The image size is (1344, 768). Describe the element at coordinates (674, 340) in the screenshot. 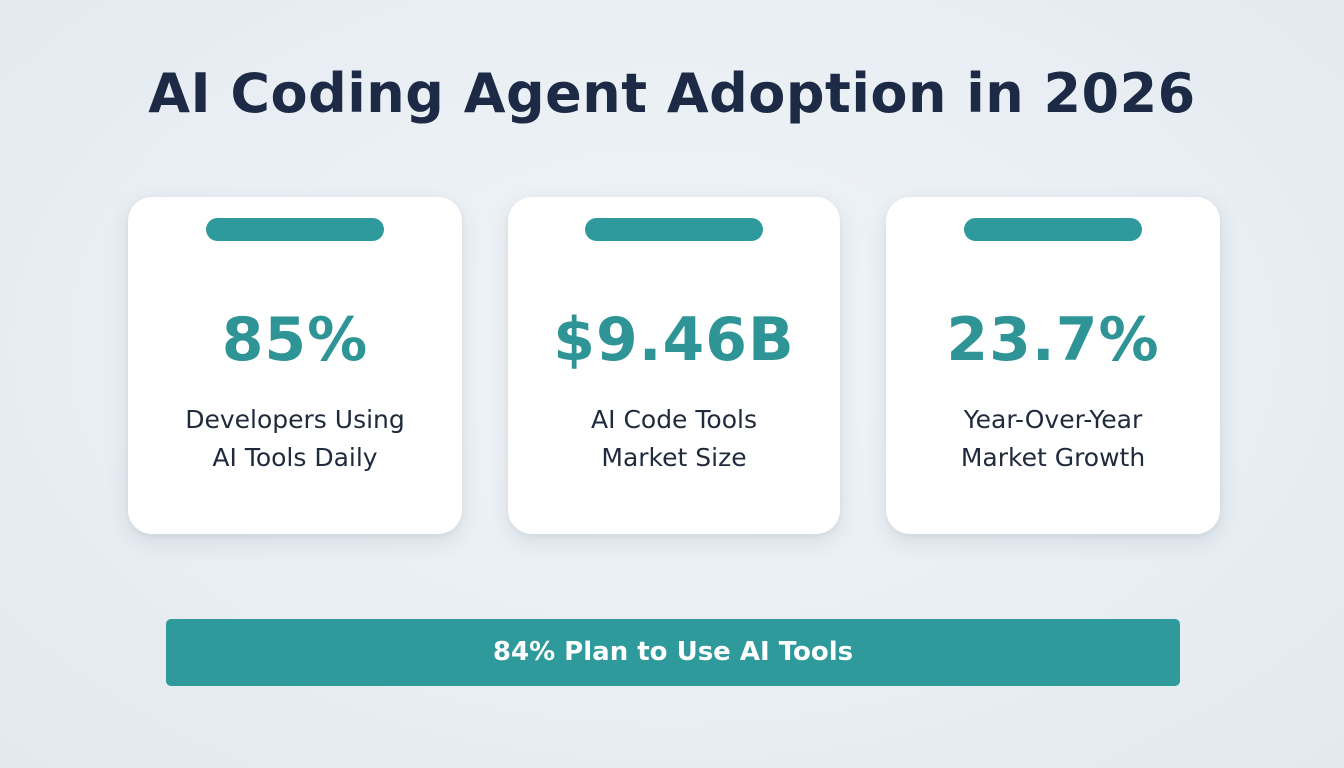

I see `stat-value: $9.46B` at that location.